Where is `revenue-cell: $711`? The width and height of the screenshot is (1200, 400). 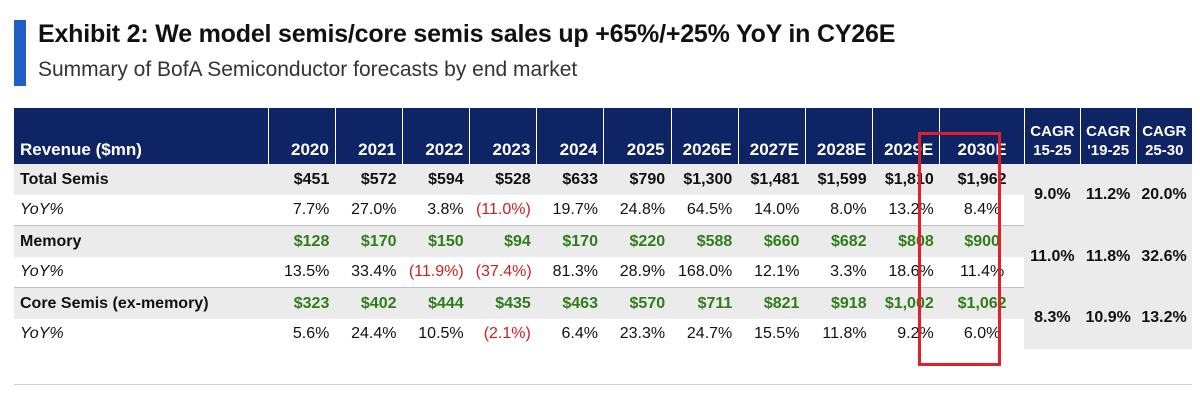
revenue-cell: $711 is located at coordinates (705, 303).